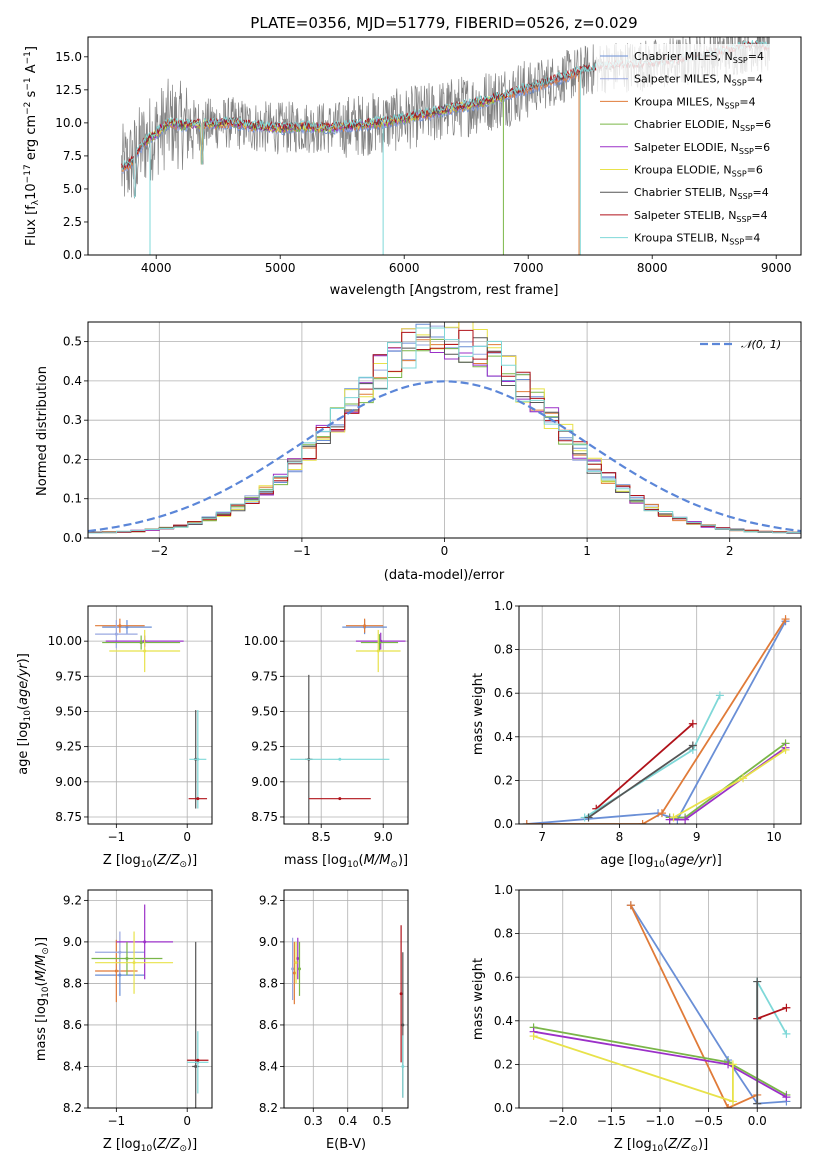 Image resolution: width=819 pixels, height=1170 pixels. Describe the element at coordinates (587, 551) in the screenshot. I see `x-tick-label: 1` at that location.